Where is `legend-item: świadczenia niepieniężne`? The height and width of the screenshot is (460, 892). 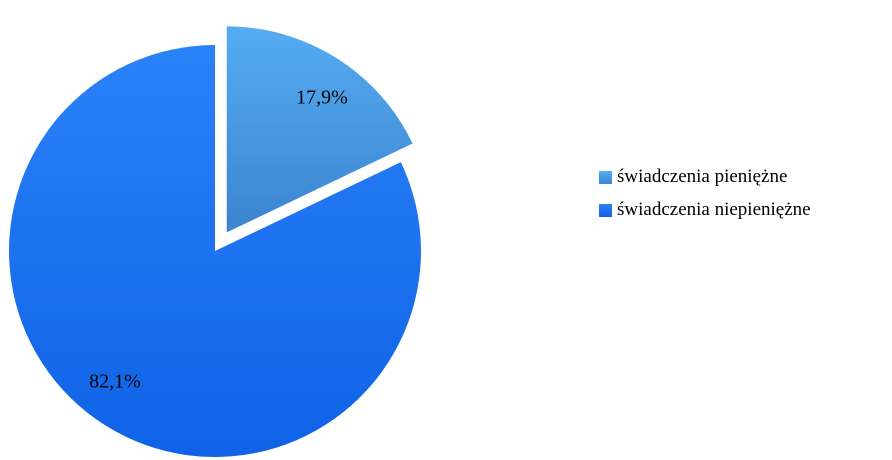 legend-item: świadczenia niepieniężne is located at coordinates (705, 210).